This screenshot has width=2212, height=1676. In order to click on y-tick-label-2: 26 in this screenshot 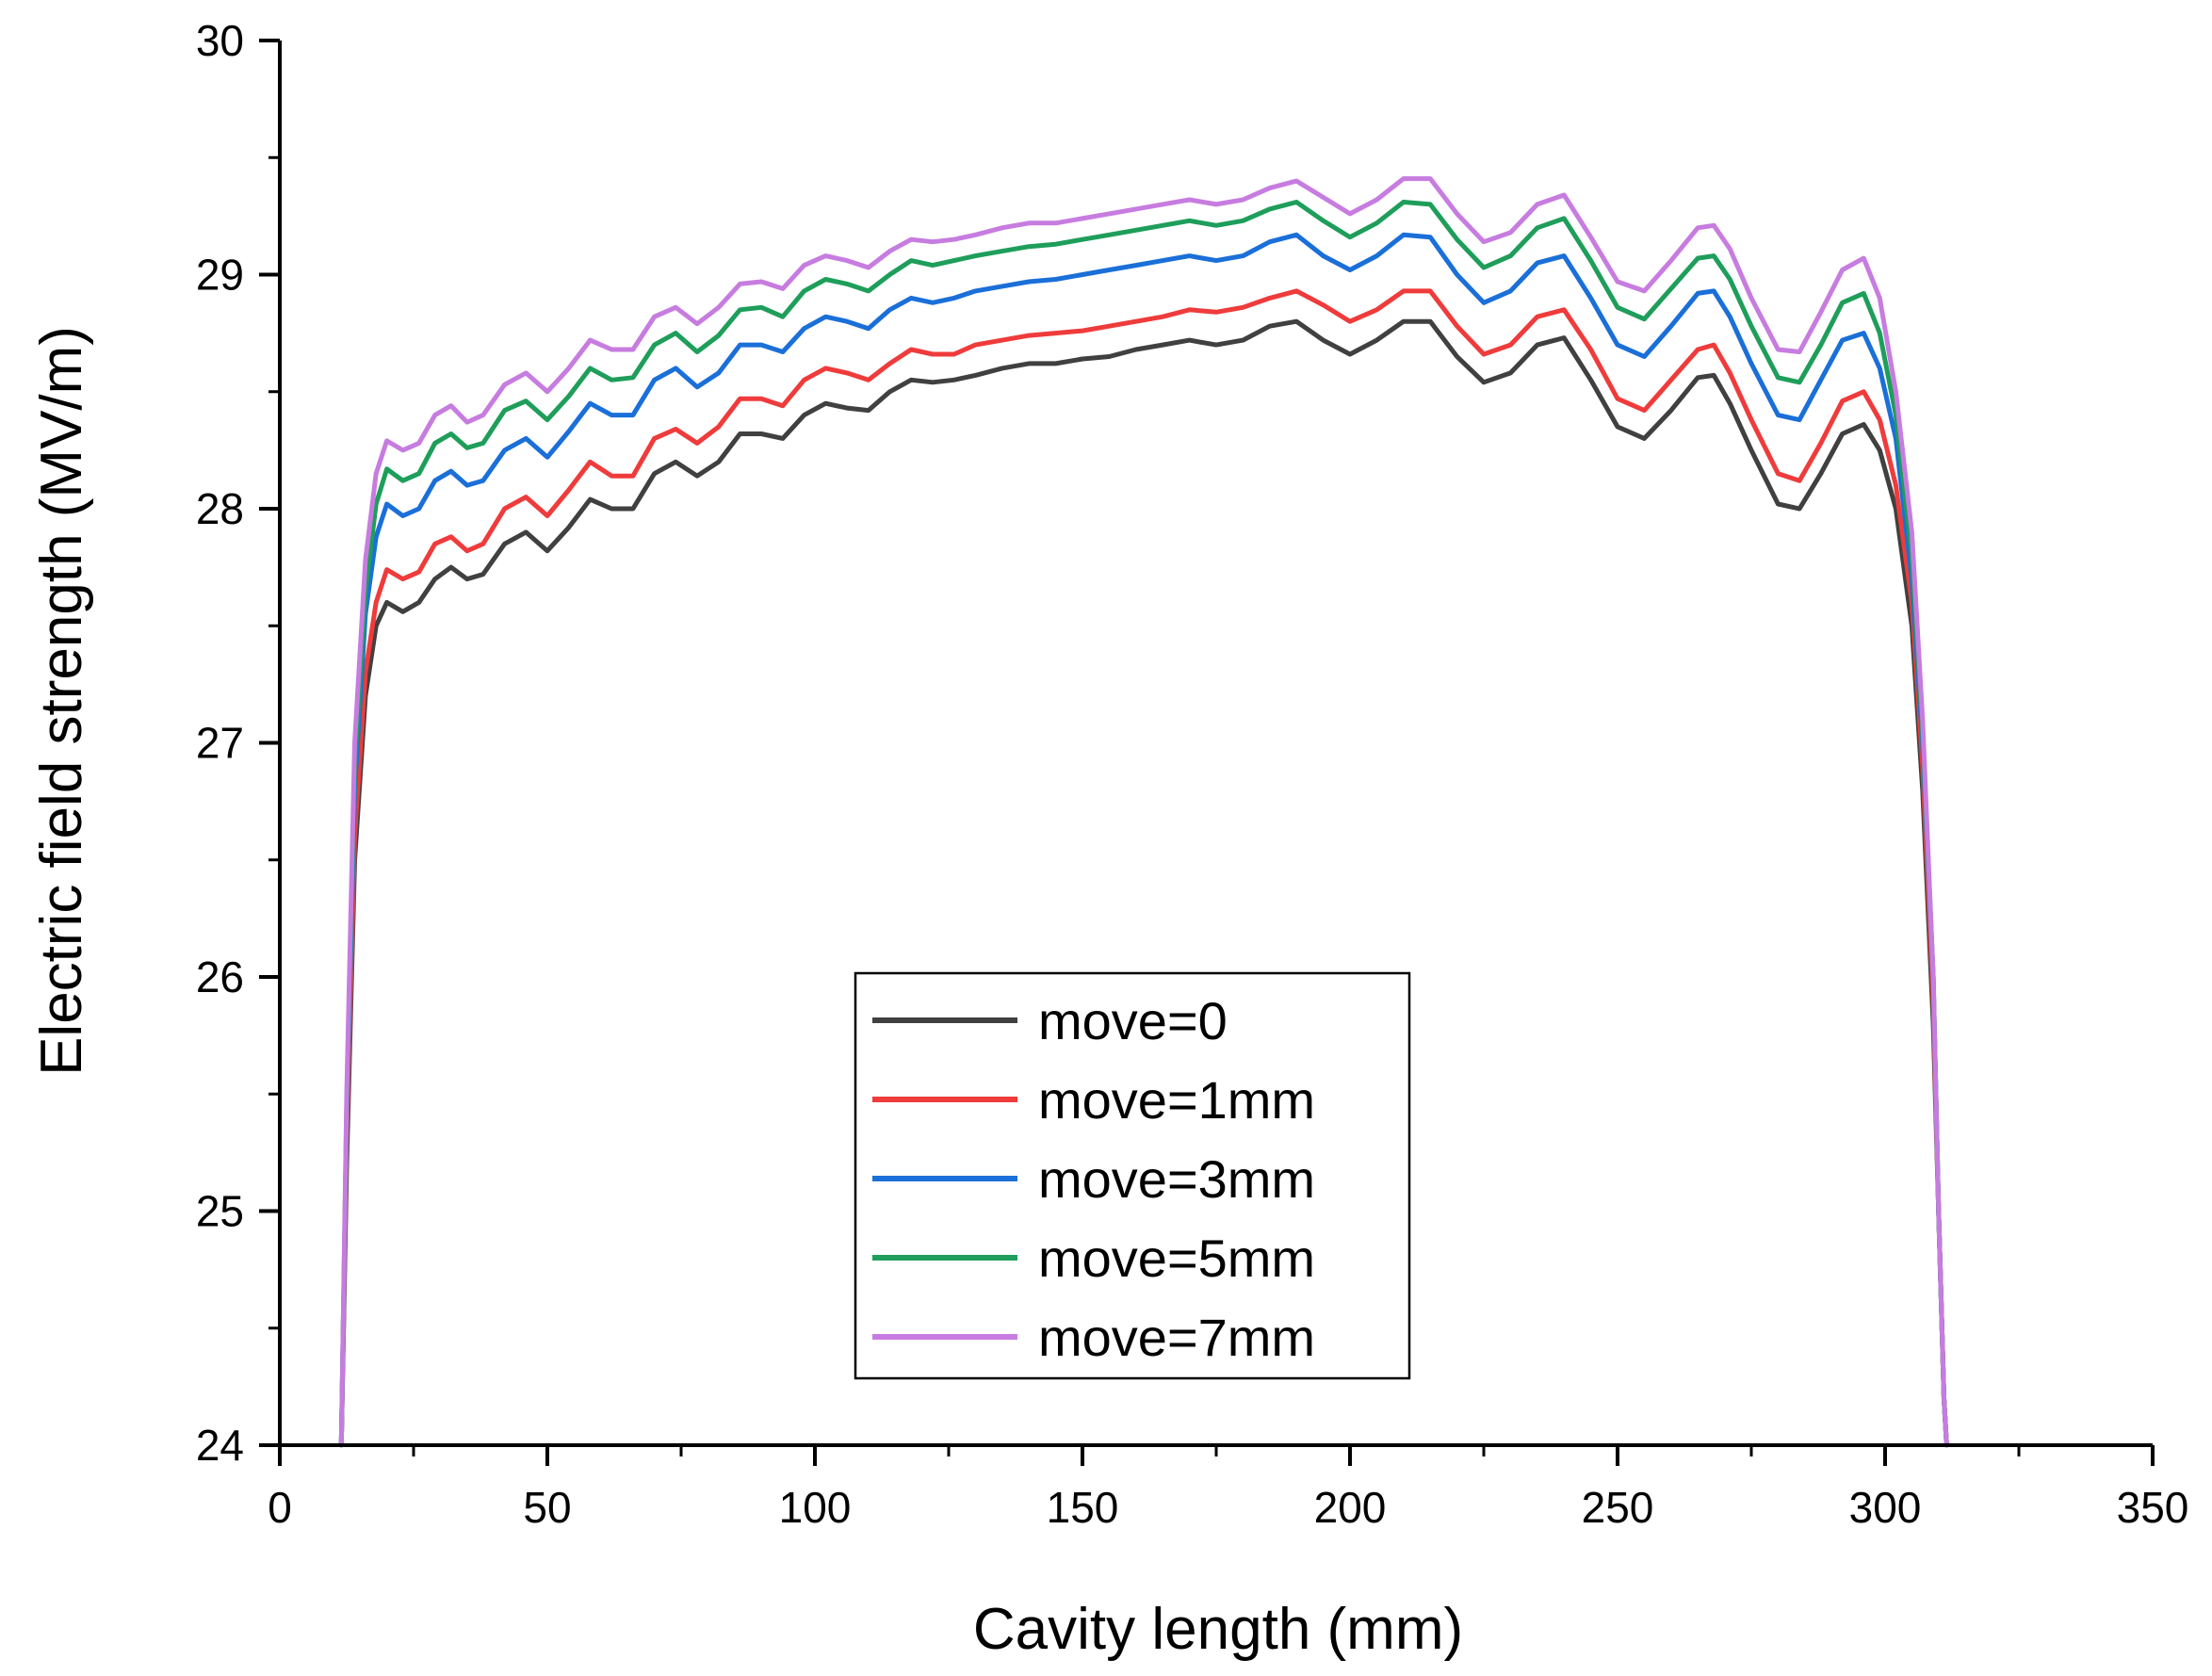, I will do `click(220, 976)`.